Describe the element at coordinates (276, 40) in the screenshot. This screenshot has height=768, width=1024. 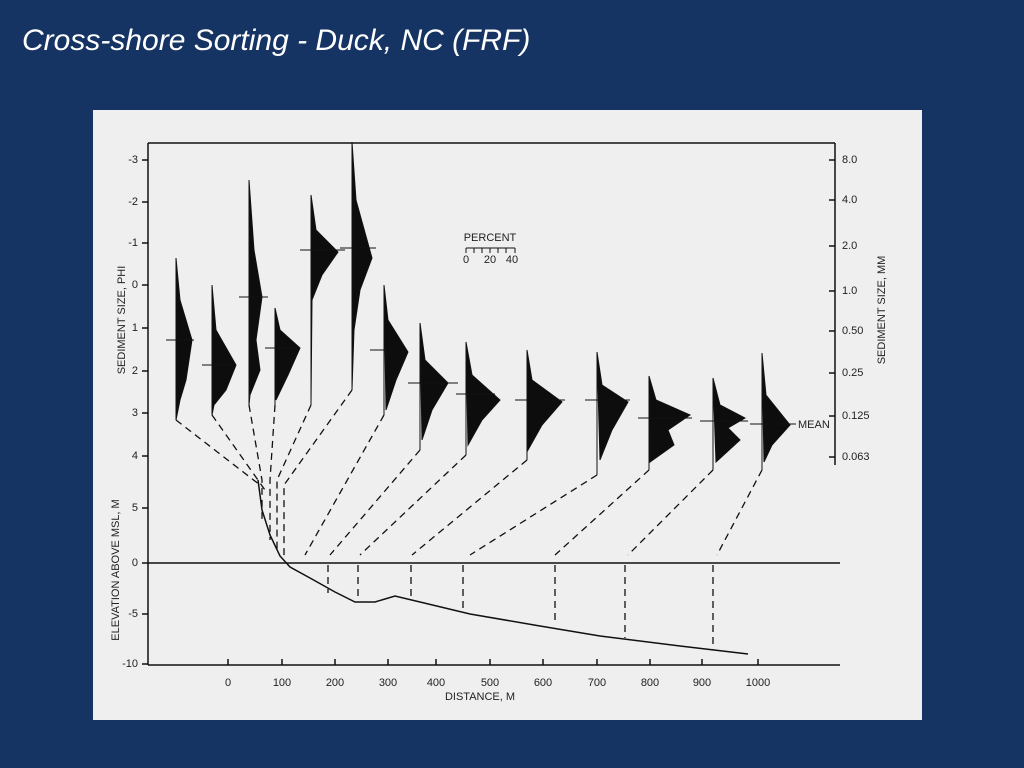
I see `slide-title: Cross-shore Sorting - Duck, NC (FRF)` at that location.